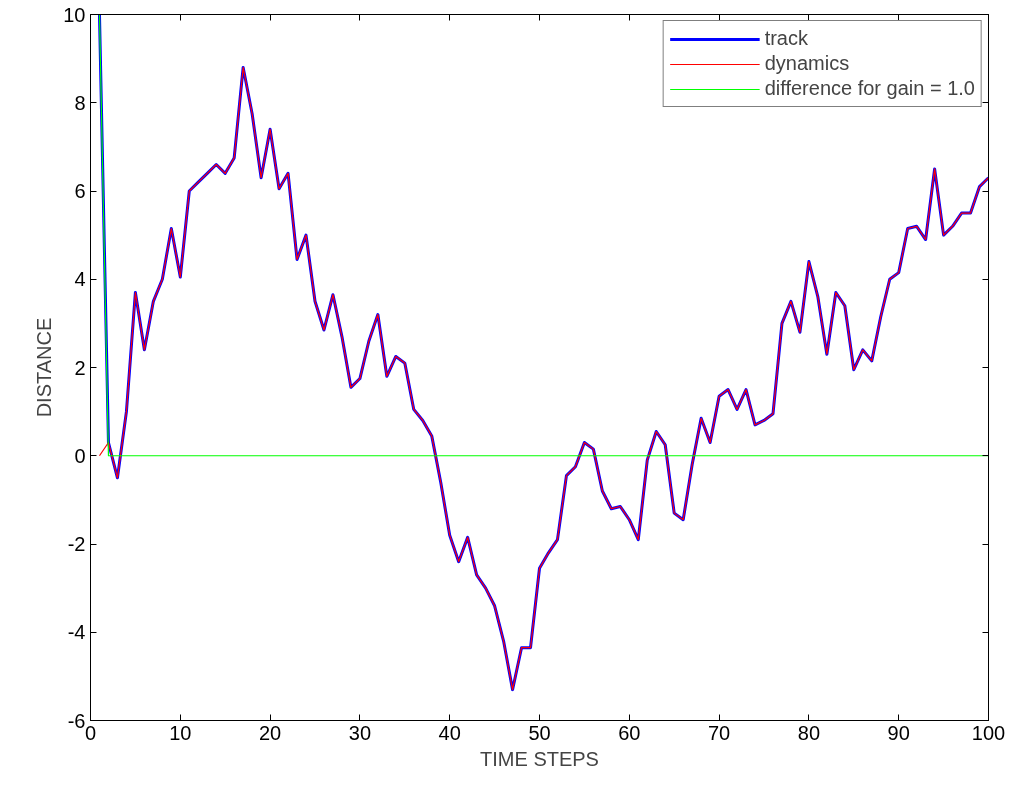 This screenshot has width=1016, height=796. I want to click on legend-label: difference for gain = 1.0, so click(869, 88).